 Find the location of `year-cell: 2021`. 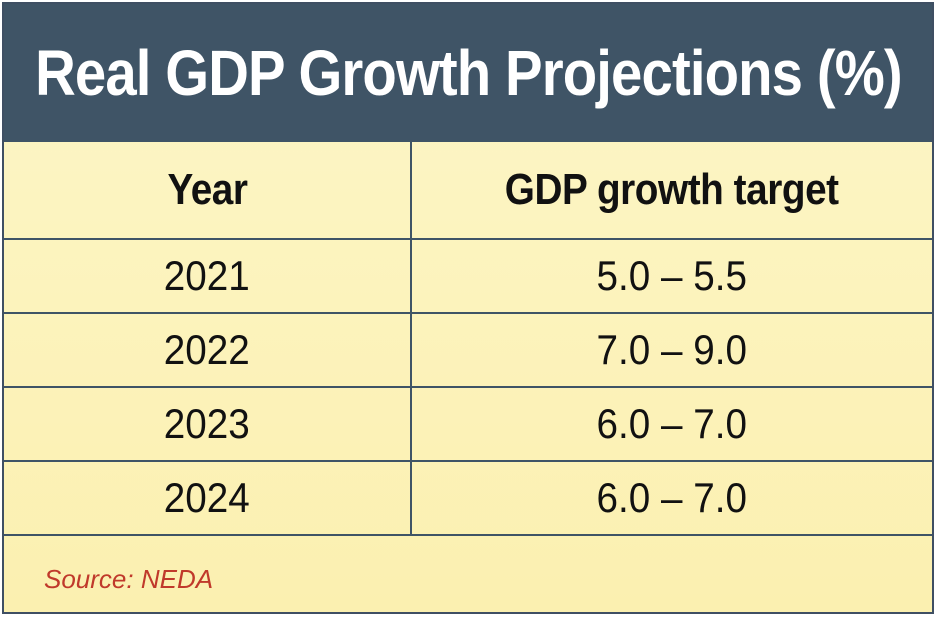

year-cell: 2021 is located at coordinates (208, 276).